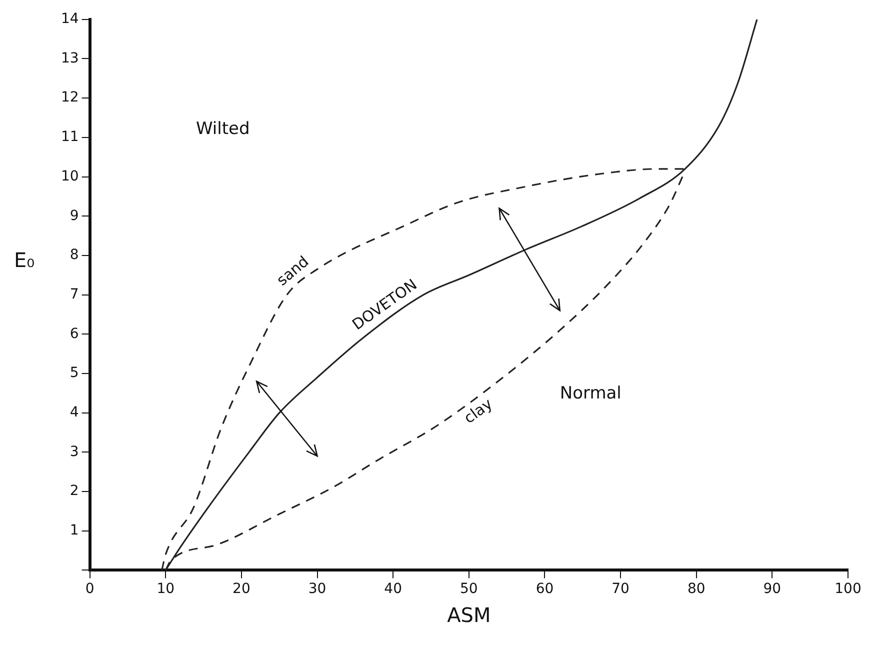 The height and width of the screenshot is (648, 883). Describe the element at coordinates (74, 530) in the screenshot. I see `y-tick-label: 1` at that location.